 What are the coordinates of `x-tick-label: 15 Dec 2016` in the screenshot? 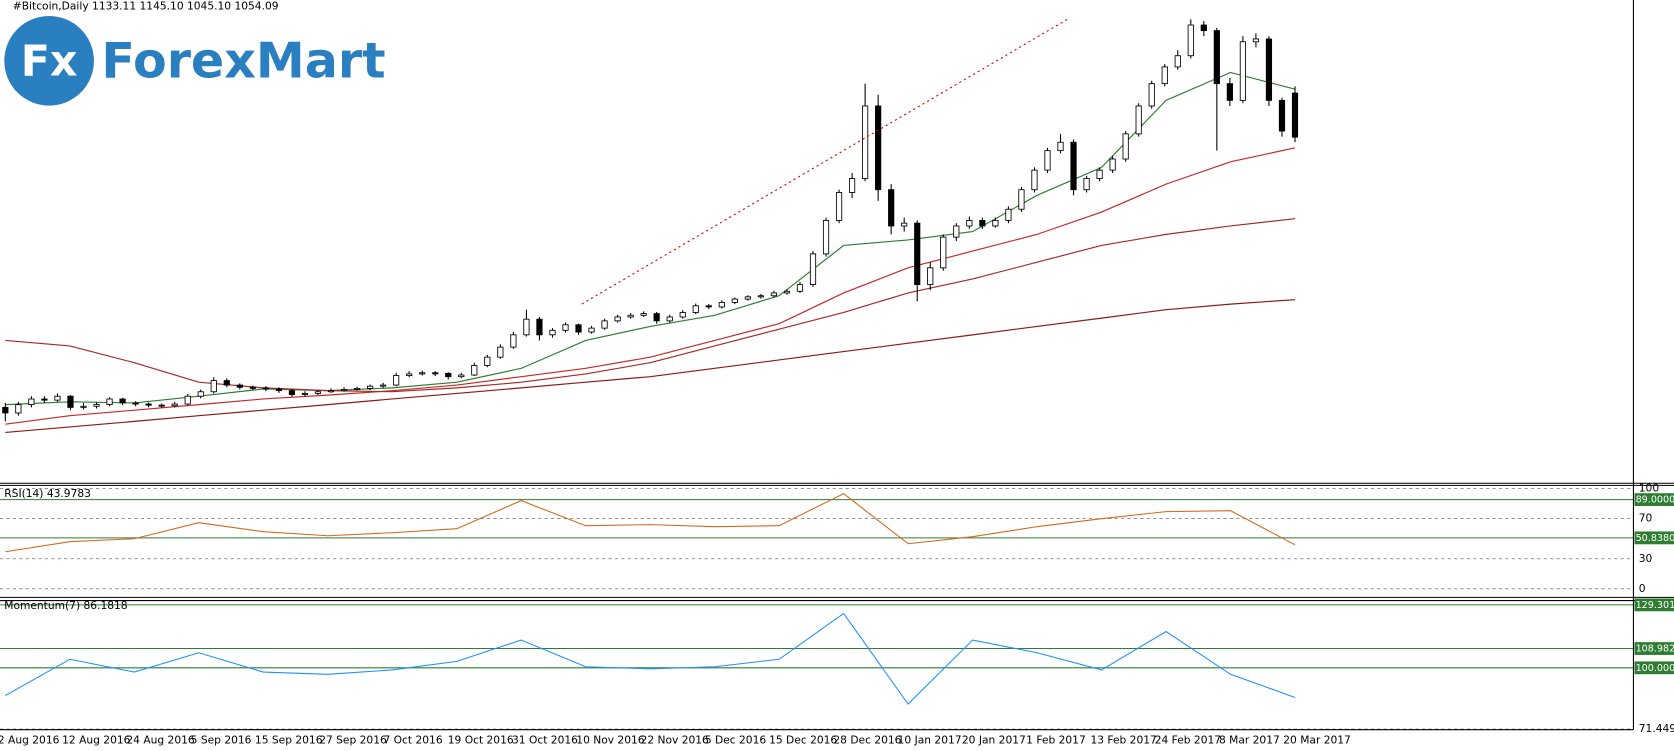 It's located at (803, 739).